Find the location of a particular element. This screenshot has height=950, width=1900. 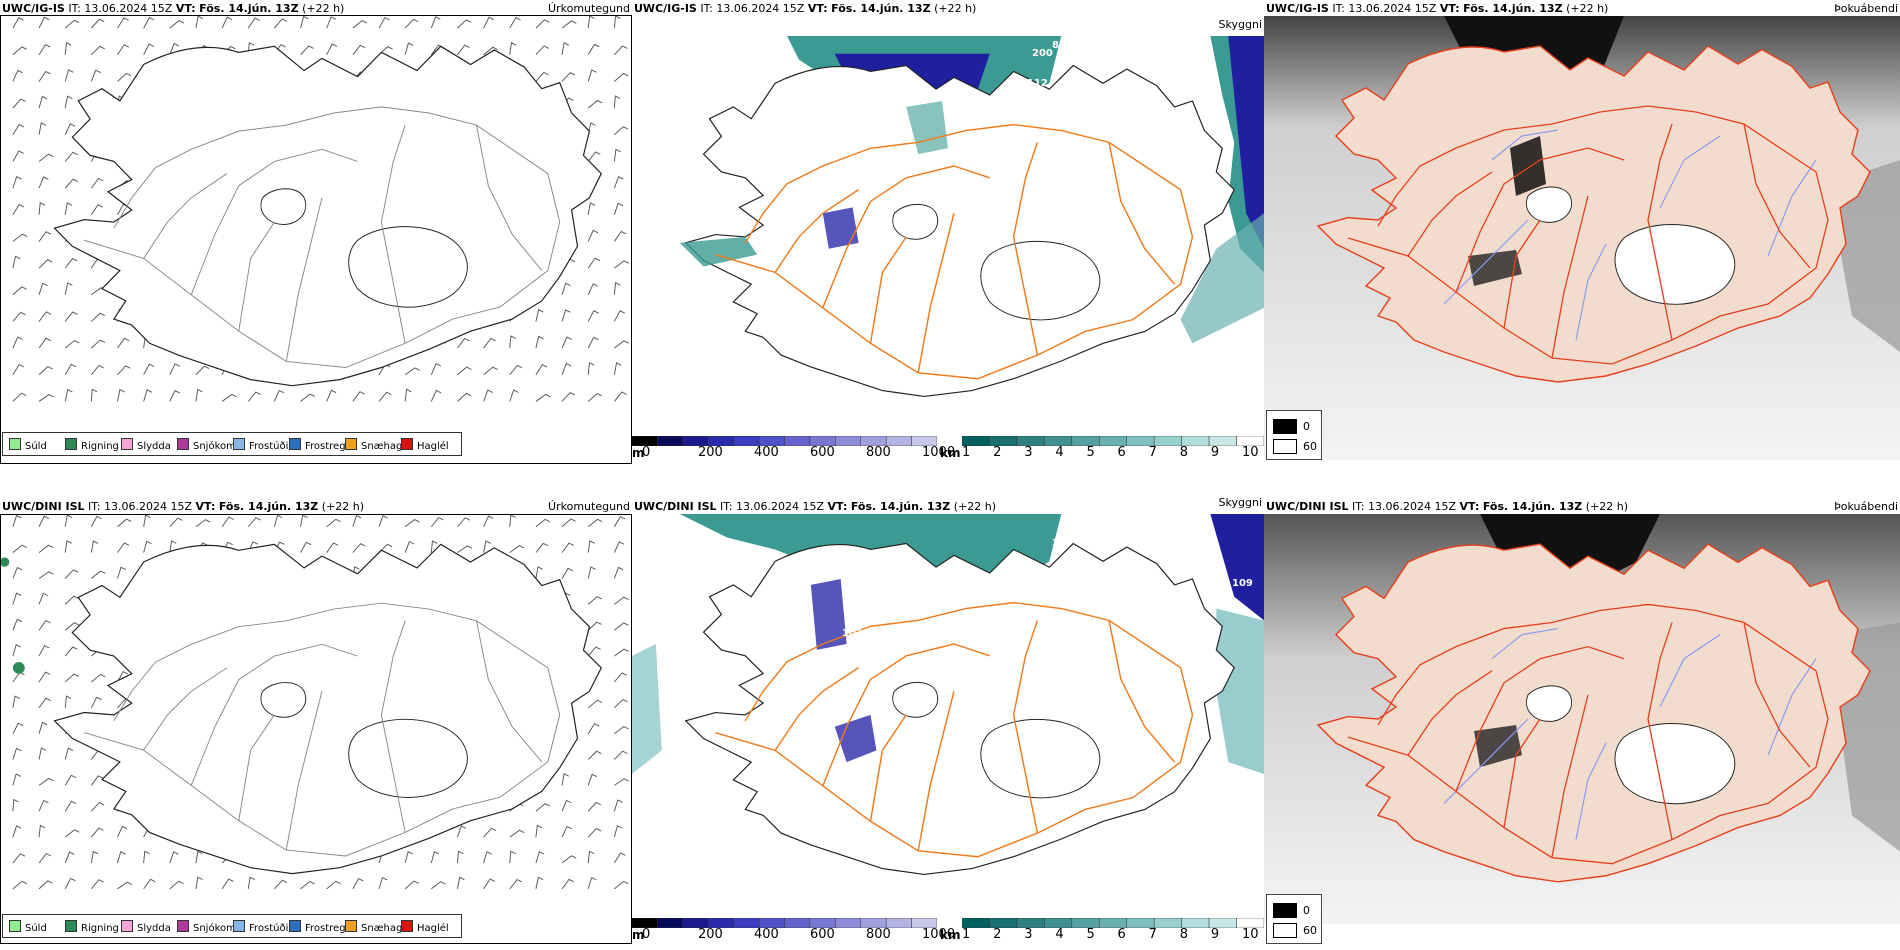

colorbar-tick-label: 5 is located at coordinates (1090, 452).